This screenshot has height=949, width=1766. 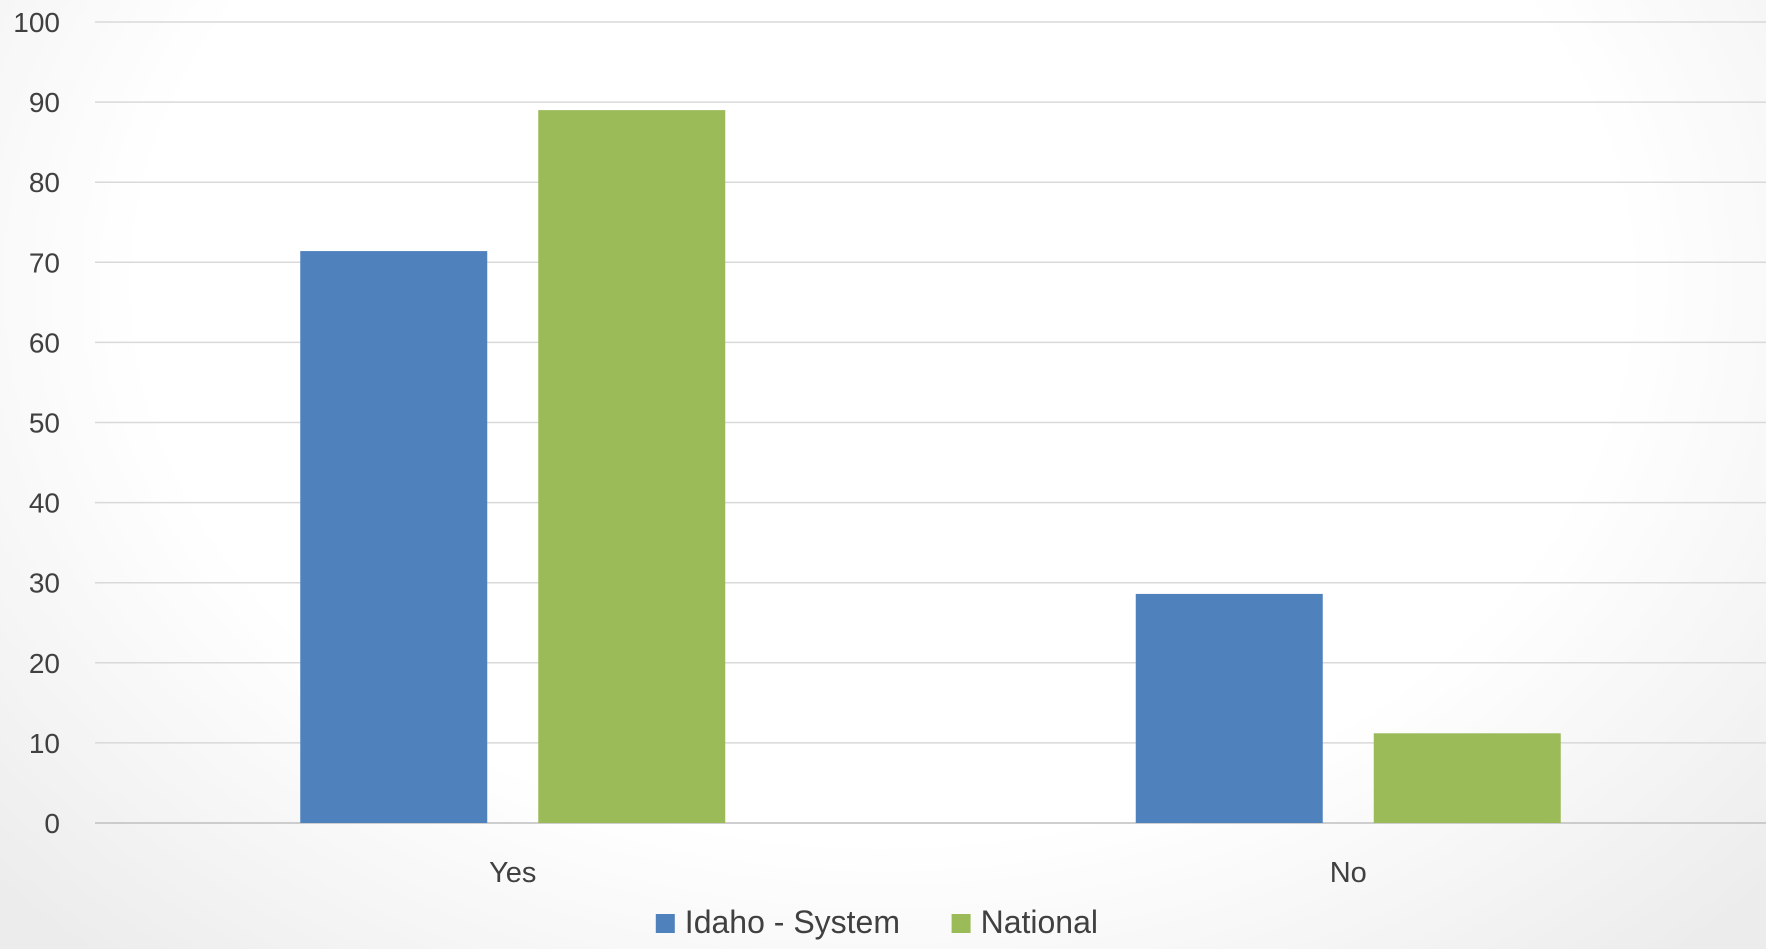 I want to click on y-tick-label: 80, so click(x=44, y=182).